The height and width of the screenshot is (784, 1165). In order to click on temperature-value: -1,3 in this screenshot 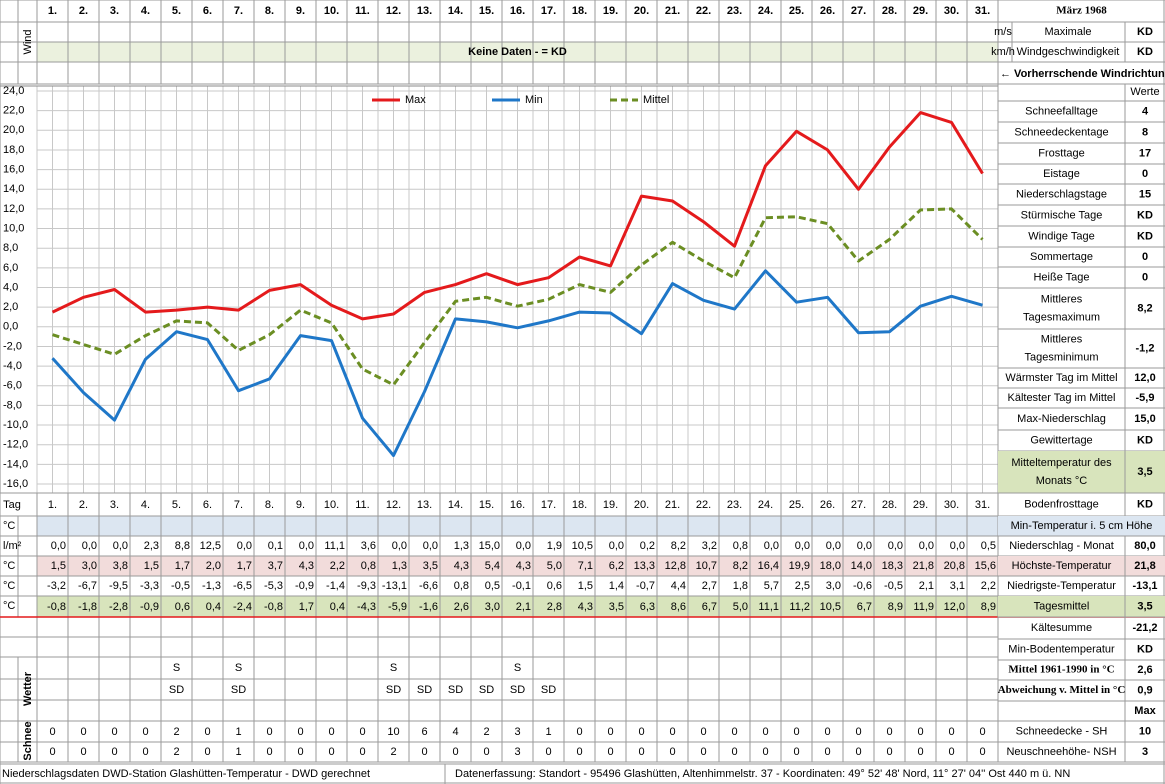, I will do `click(211, 586)`.